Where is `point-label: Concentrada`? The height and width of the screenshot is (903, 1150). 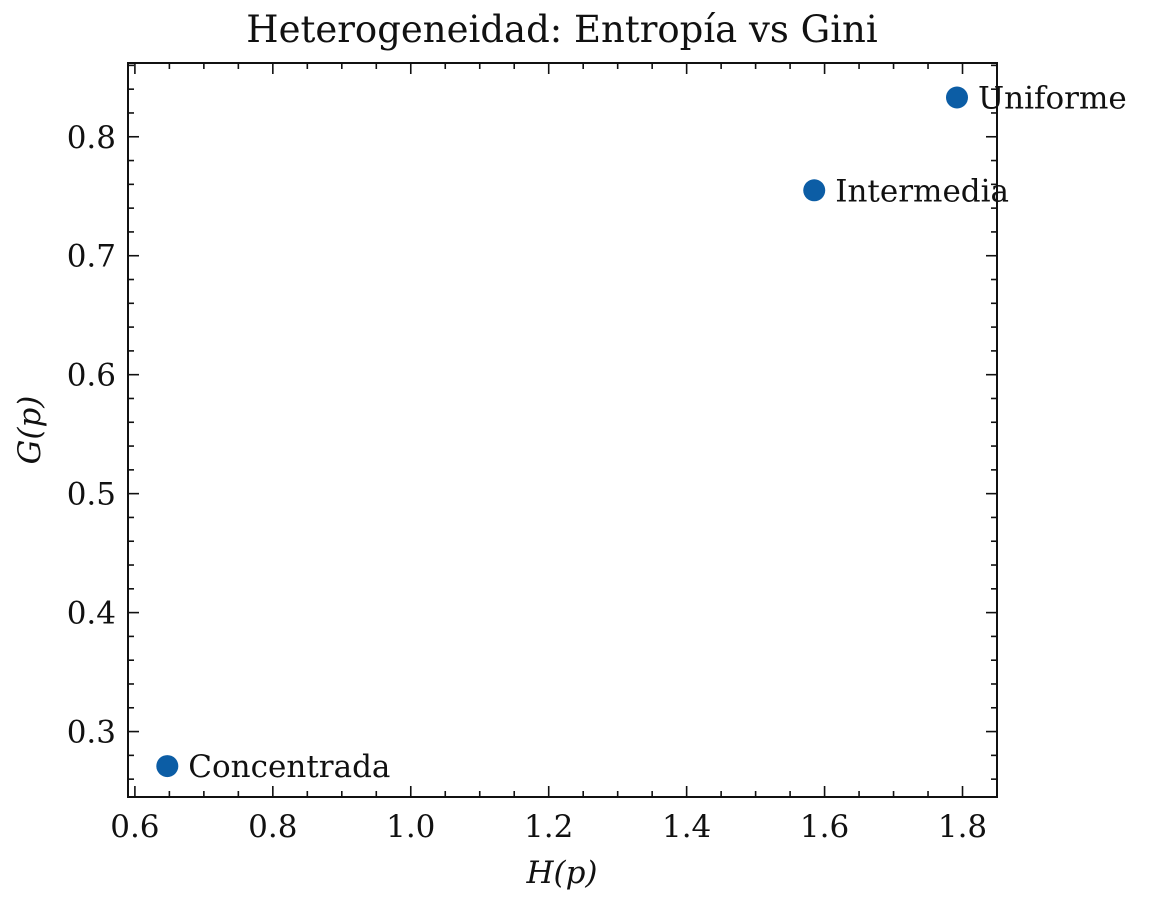
point-label: Concentrada is located at coordinates (289, 767).